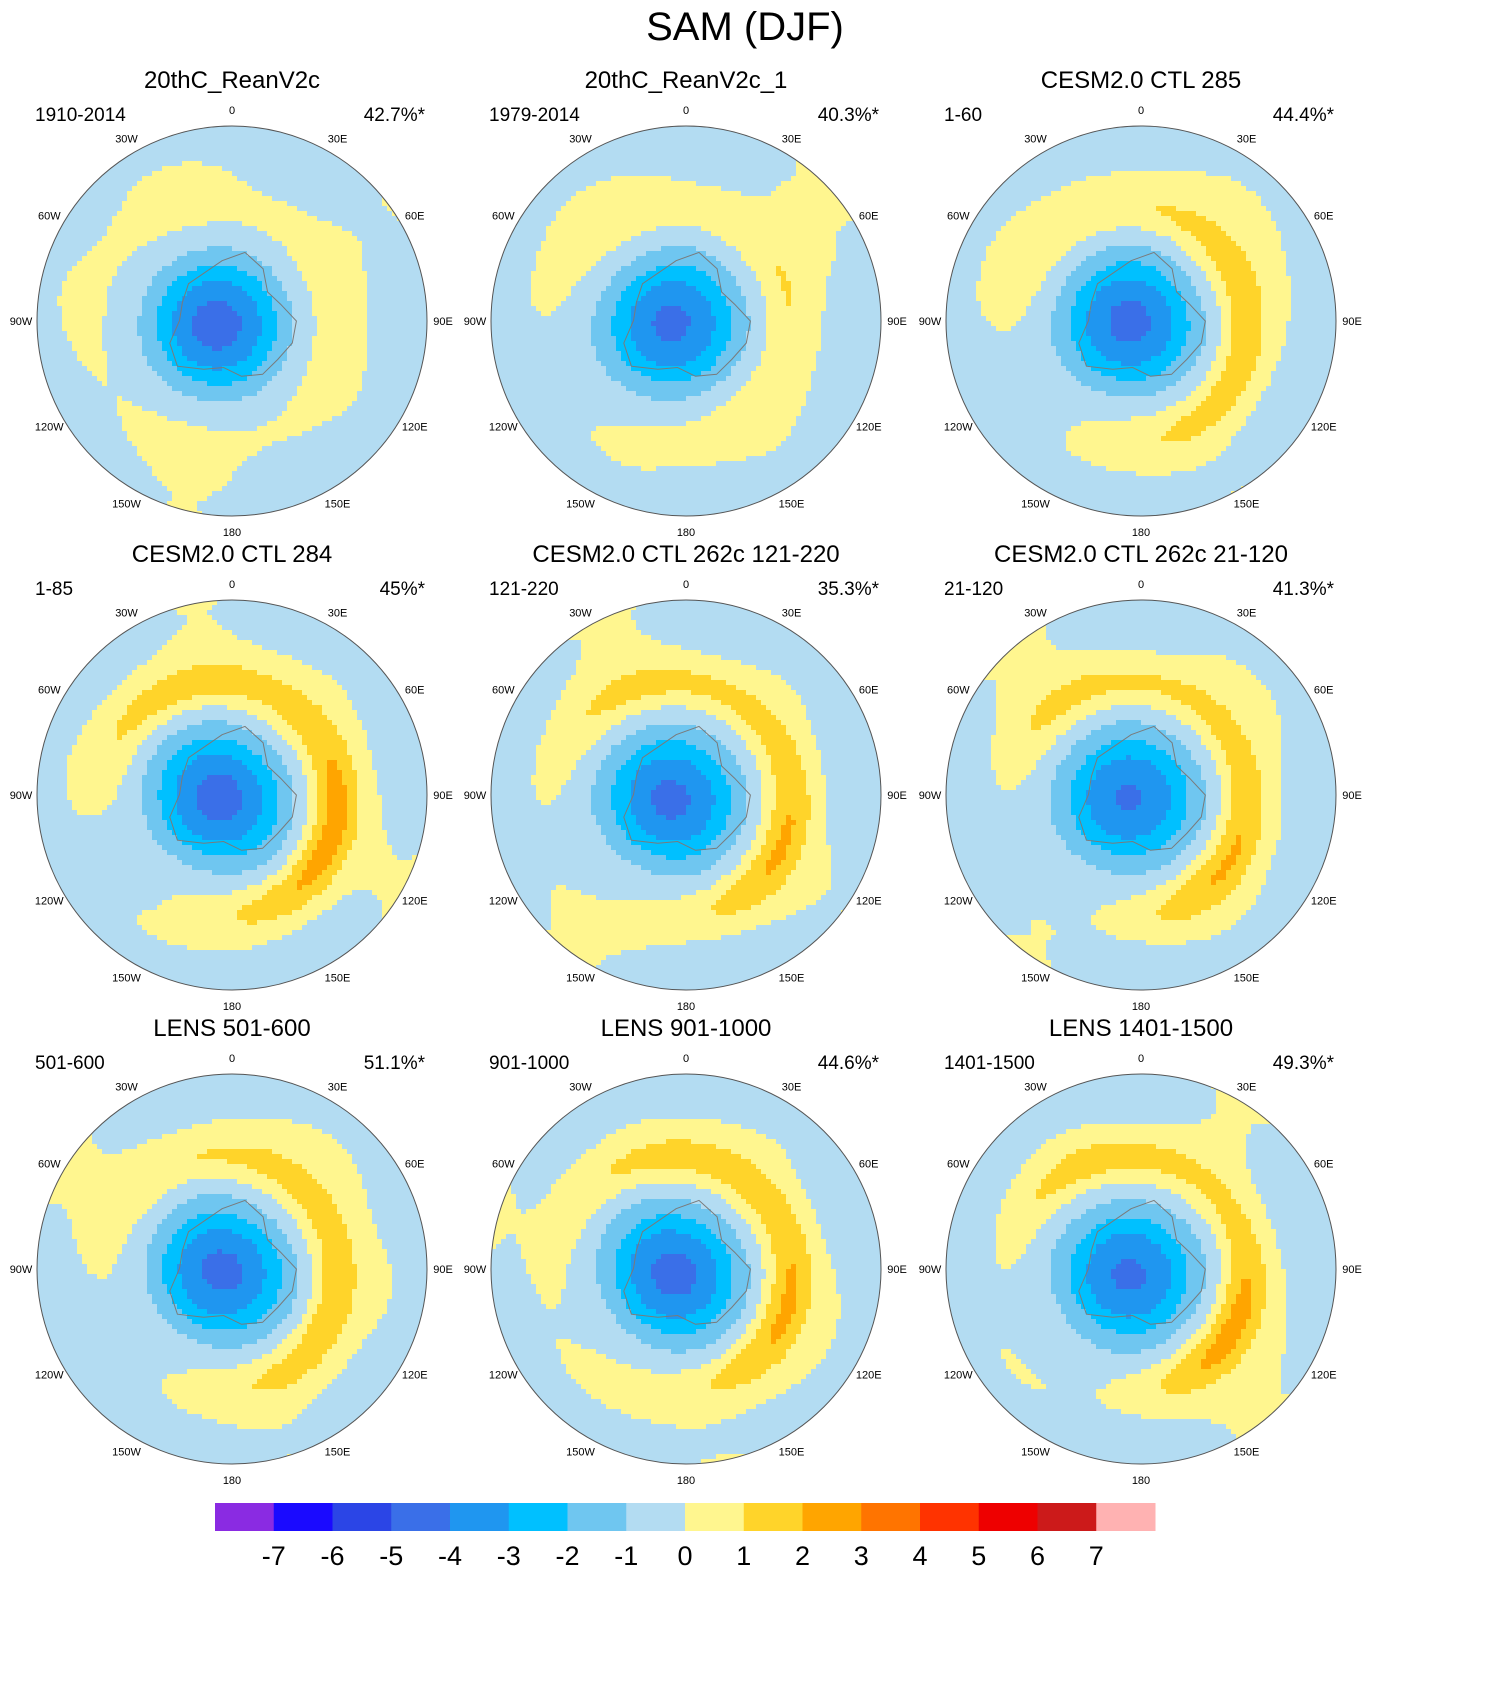 This screenshot has height=1705, width=1491. I want to click on colorbar-label: 6, so click(1037, 1556).